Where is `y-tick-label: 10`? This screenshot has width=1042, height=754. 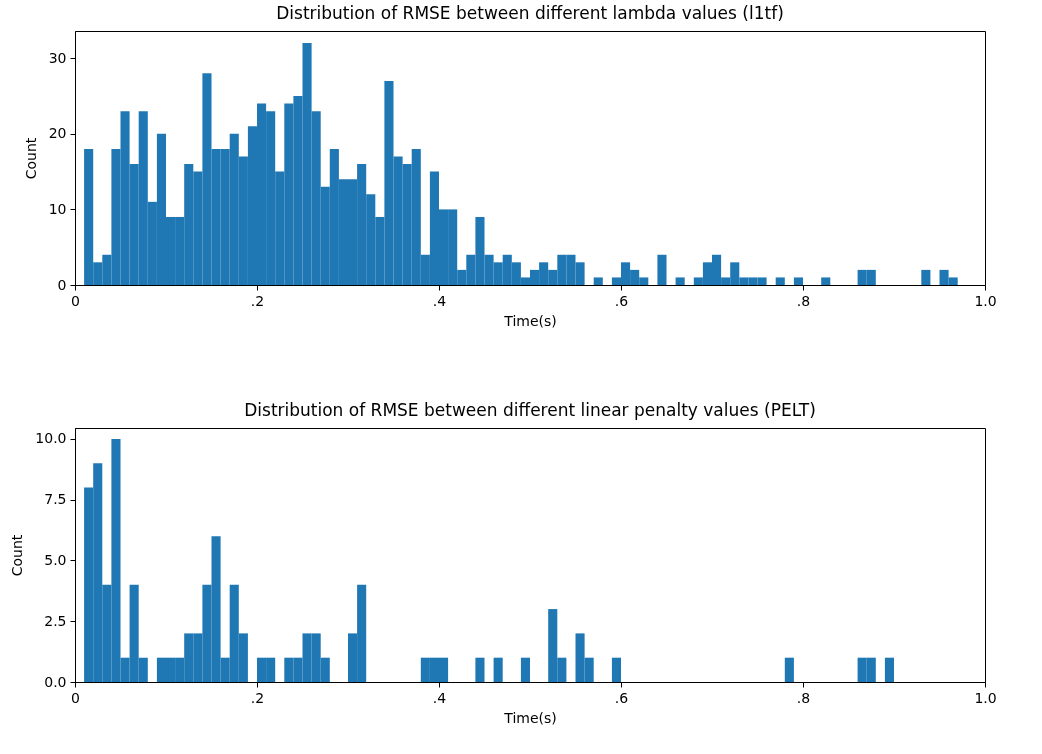 y-tick-label: 10 is located at coordinates (57, 208).